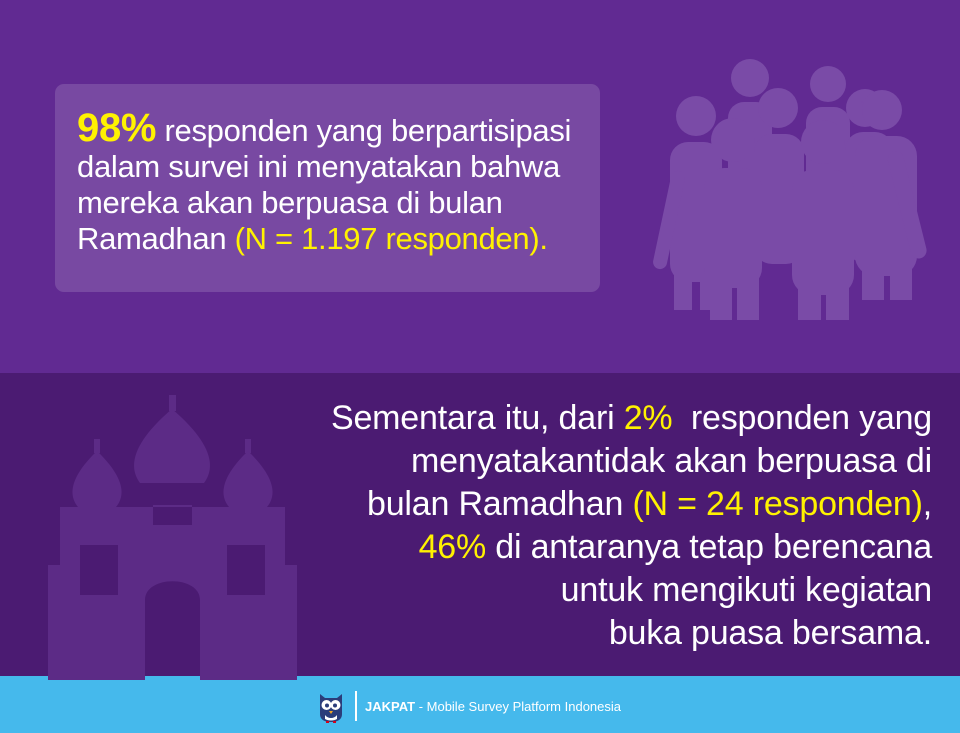 The image size is (960, 733). I want to click on bottom-sample-size: (N = 24 responden), so click(777, 504).